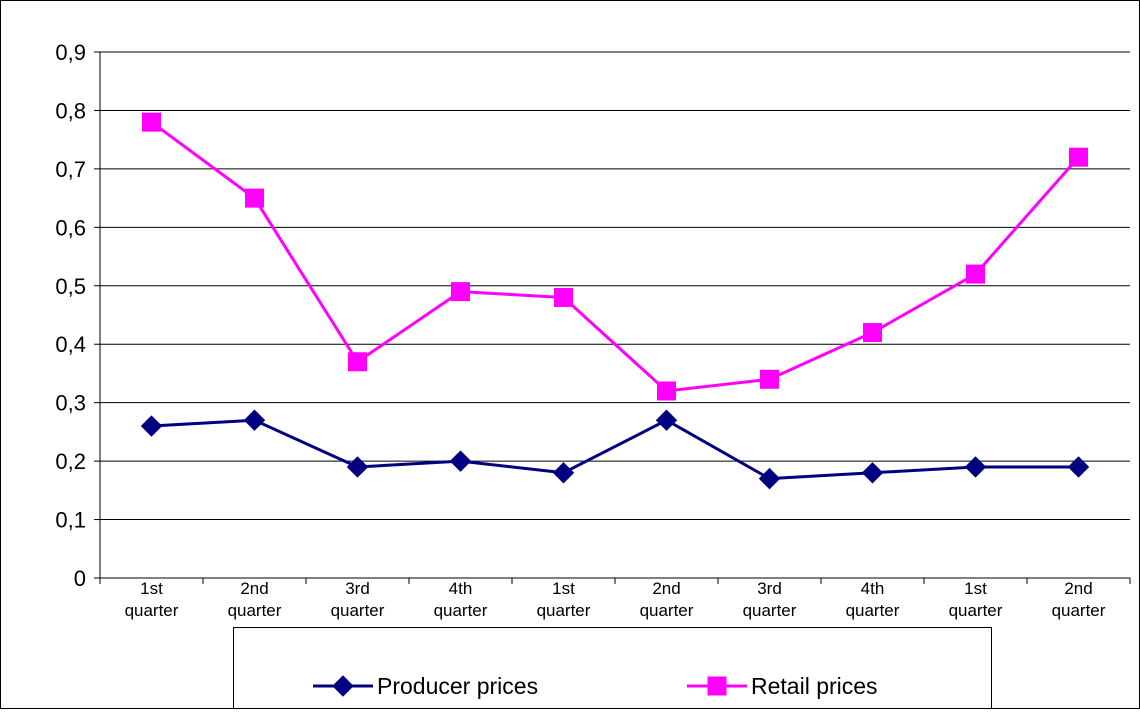 This screenshot has width=1140, height=714. I want to click on y-tick-label: 0, so click(80, 578).